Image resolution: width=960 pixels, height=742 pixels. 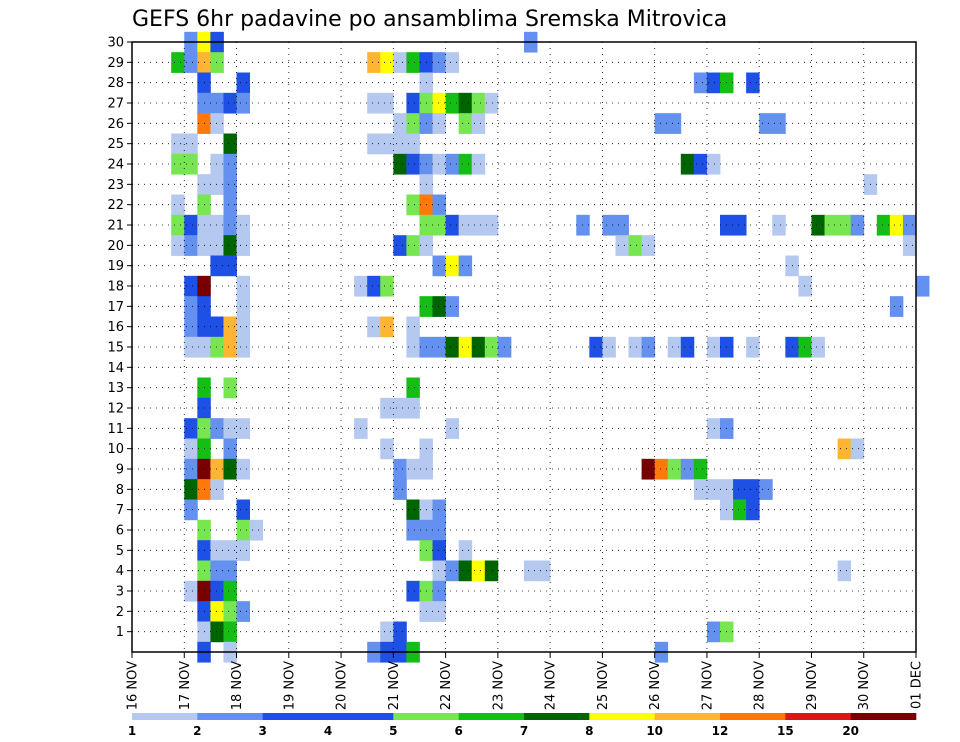 What do you see at coordinates (133, 685) in the screenshot?
I see `x-tick-label: 16 NOV` at bounding box center [133, 685].